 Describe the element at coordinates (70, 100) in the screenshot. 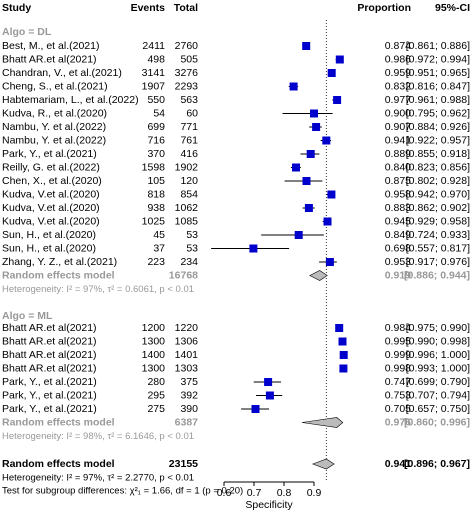

I see `study-name: Habtemariam, L., et al.(2022)` at that location.